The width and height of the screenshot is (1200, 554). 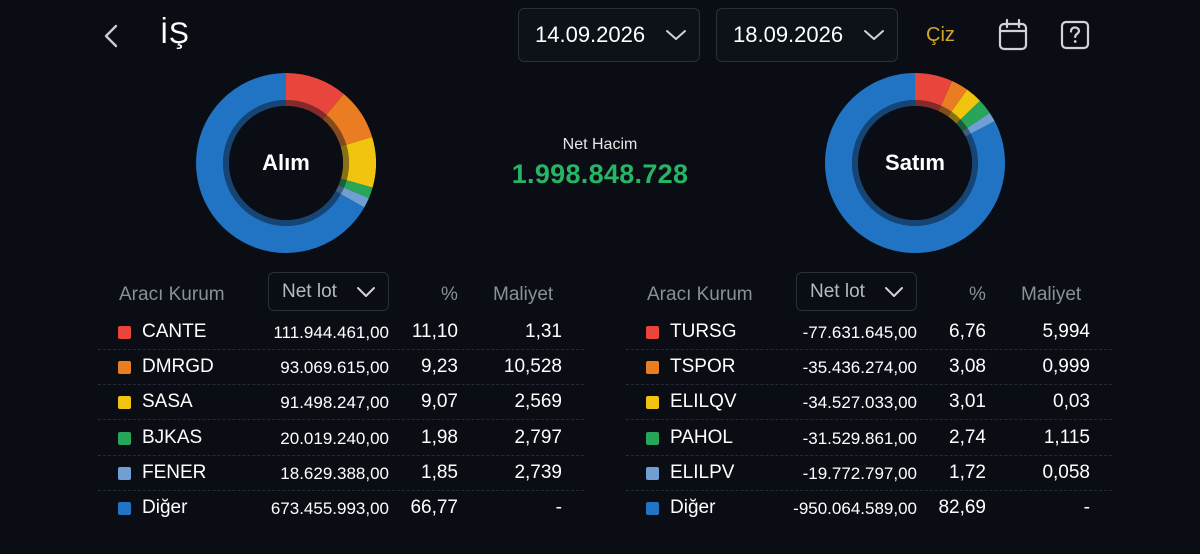 I want to click on broker-name: CANTE, so click(x=174, y=331).